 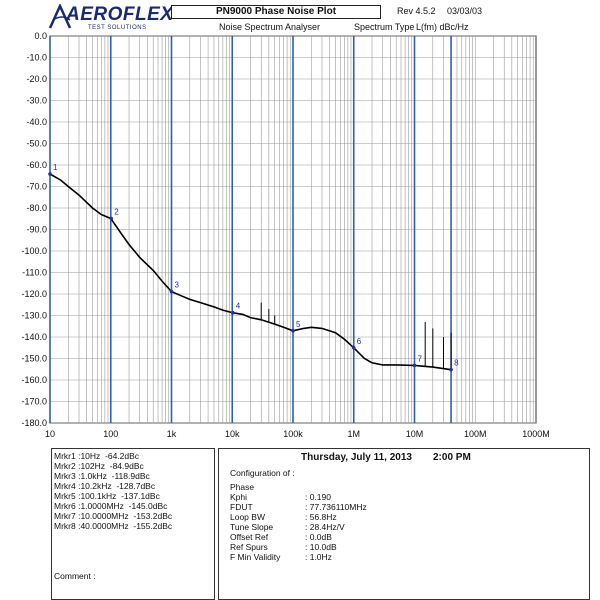 What do you see at coordinates (36, 58) in the screenshot?
I see `y-tick-label: -10.0` at bounding box center [36, 58].